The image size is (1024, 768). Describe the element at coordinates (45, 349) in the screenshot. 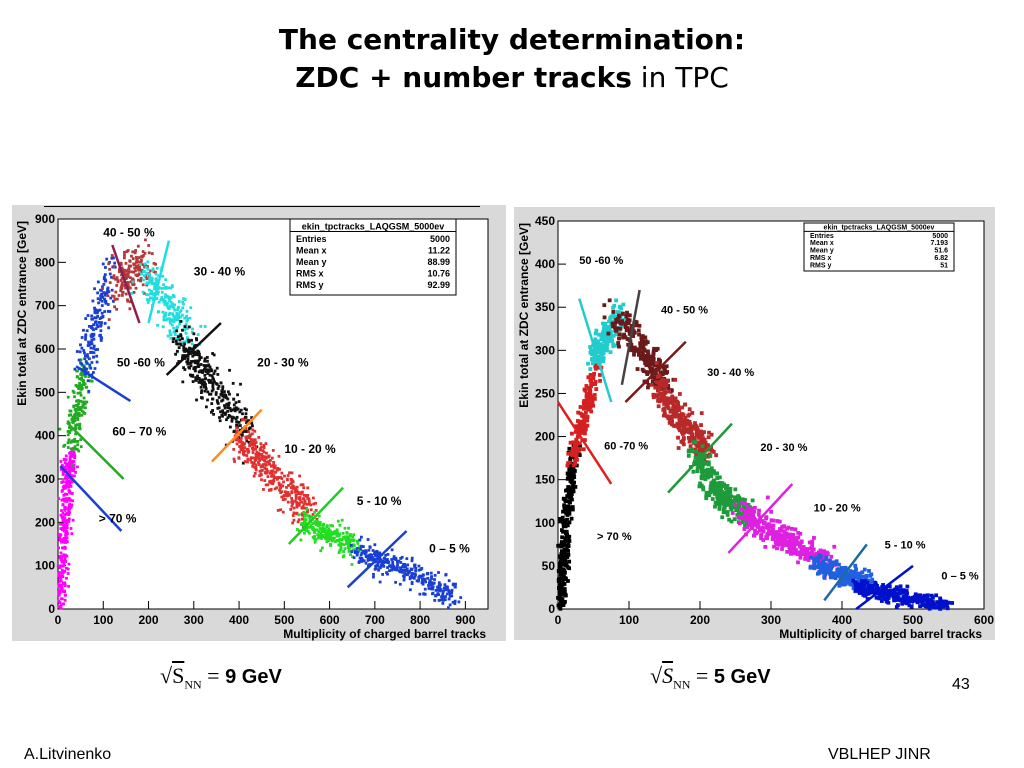

I see `y-tick-label: 600` at that location.